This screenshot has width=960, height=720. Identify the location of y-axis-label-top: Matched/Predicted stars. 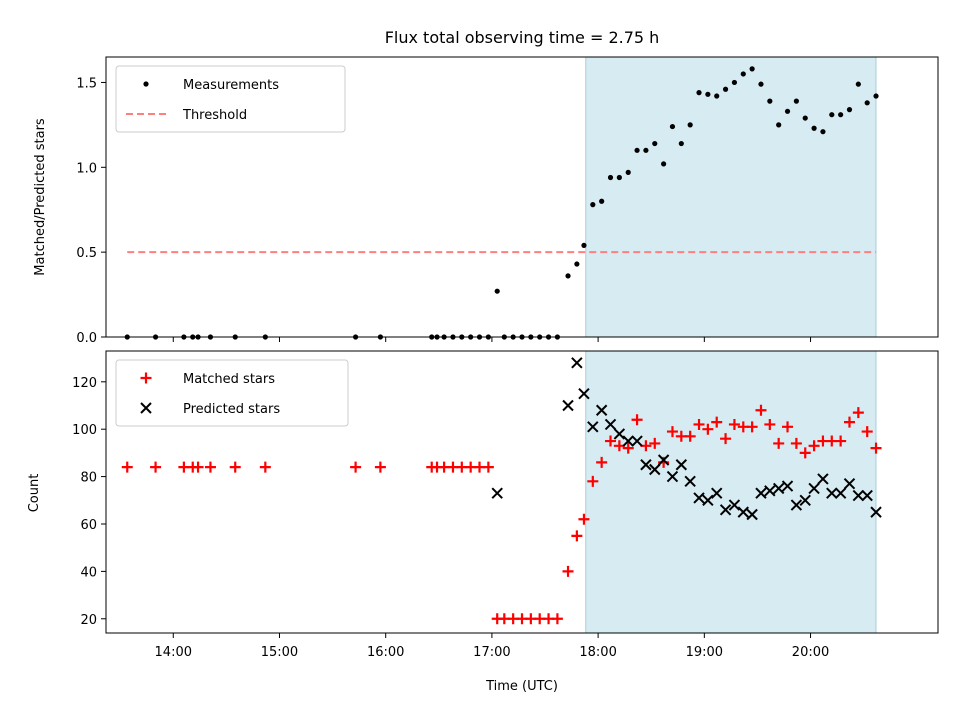
(40, 197).